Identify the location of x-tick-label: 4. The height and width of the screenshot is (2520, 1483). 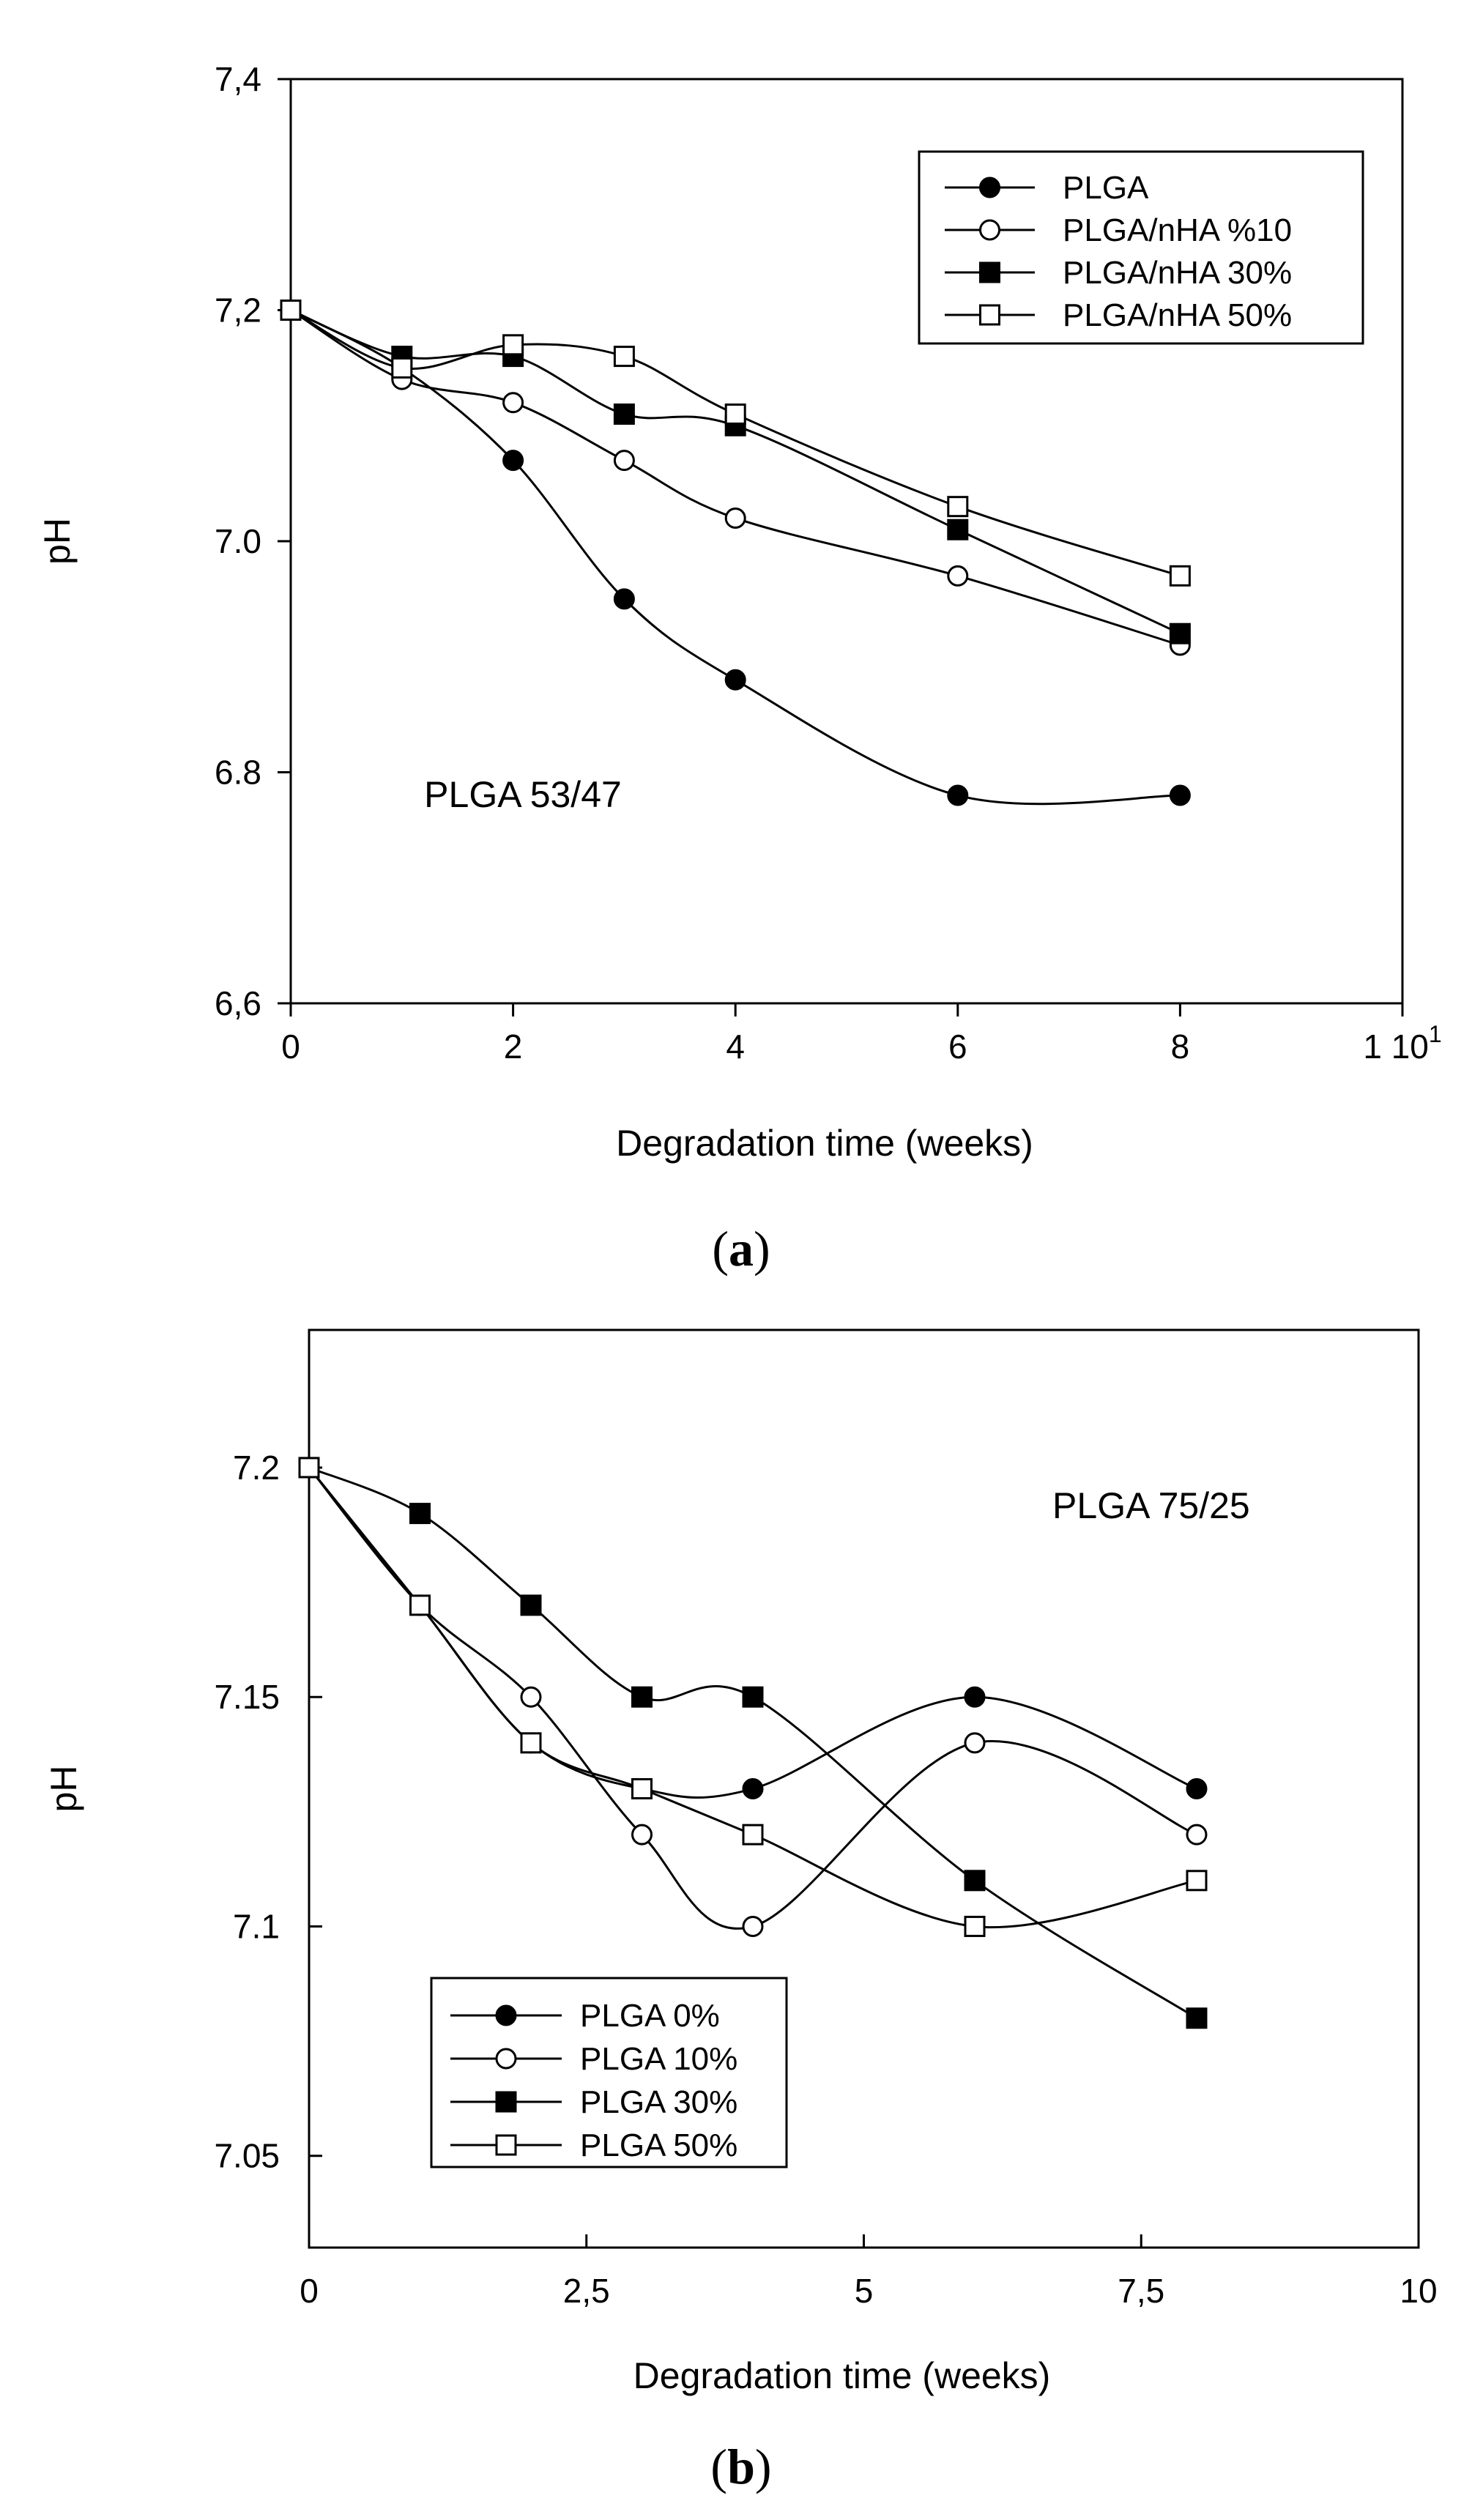
(735, 1046).